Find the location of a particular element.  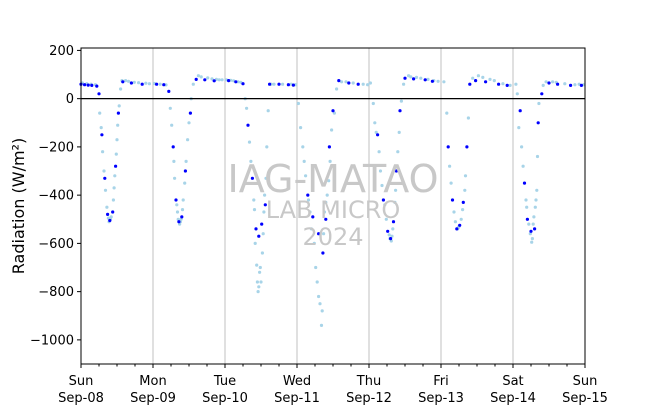

x-tick-label-date: Sep-09 is located at coordinates (153, 398).